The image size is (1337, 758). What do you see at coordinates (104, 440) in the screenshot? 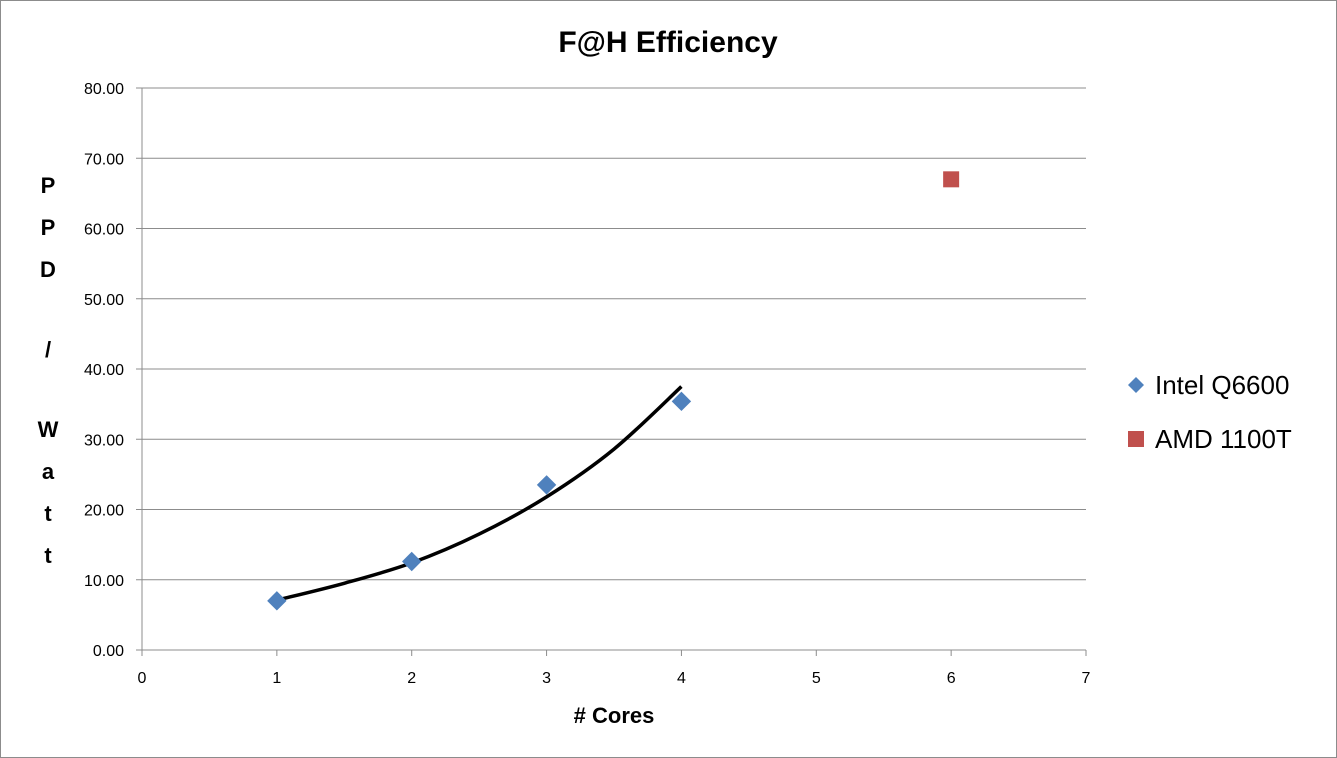
I see `y-tick-label: 30.00` at bounding box center [104, 440].